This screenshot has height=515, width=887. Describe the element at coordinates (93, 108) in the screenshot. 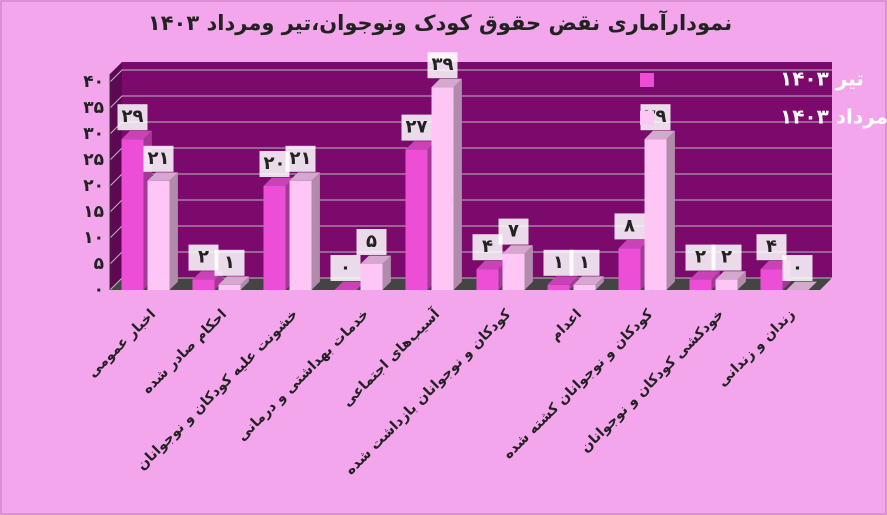

I see `y-tick-label: ۳۵` at that location.